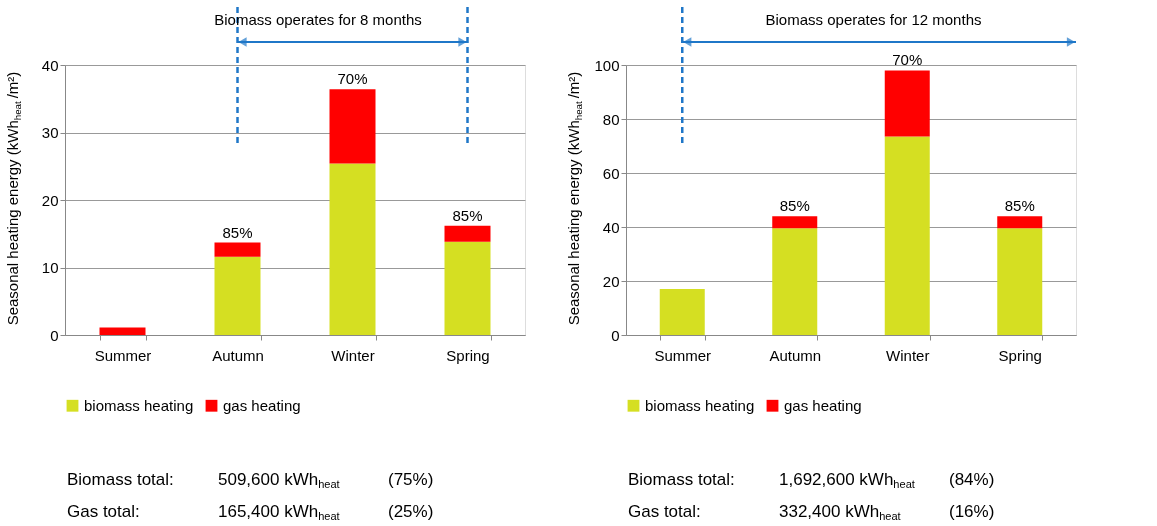  Describe the element at coordinates (873, 19) in the screenshot. I see `text: Biomass operates for 12 months` at that location.